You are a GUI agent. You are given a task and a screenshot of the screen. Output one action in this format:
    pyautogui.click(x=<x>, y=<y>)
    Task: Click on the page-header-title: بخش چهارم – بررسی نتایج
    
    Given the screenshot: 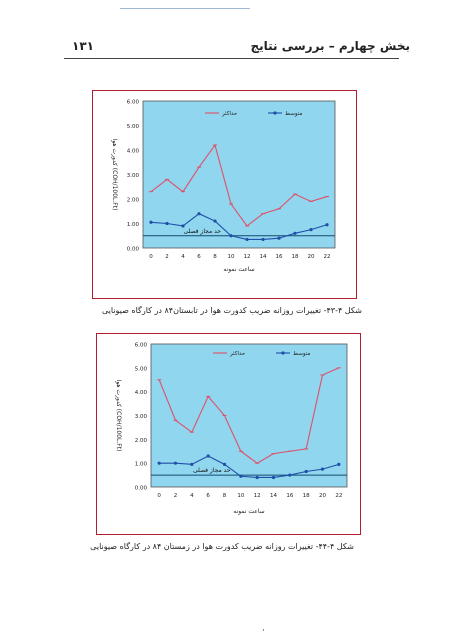 What is the action you would take?
    pyautogui.click(x=330, y=46)
    